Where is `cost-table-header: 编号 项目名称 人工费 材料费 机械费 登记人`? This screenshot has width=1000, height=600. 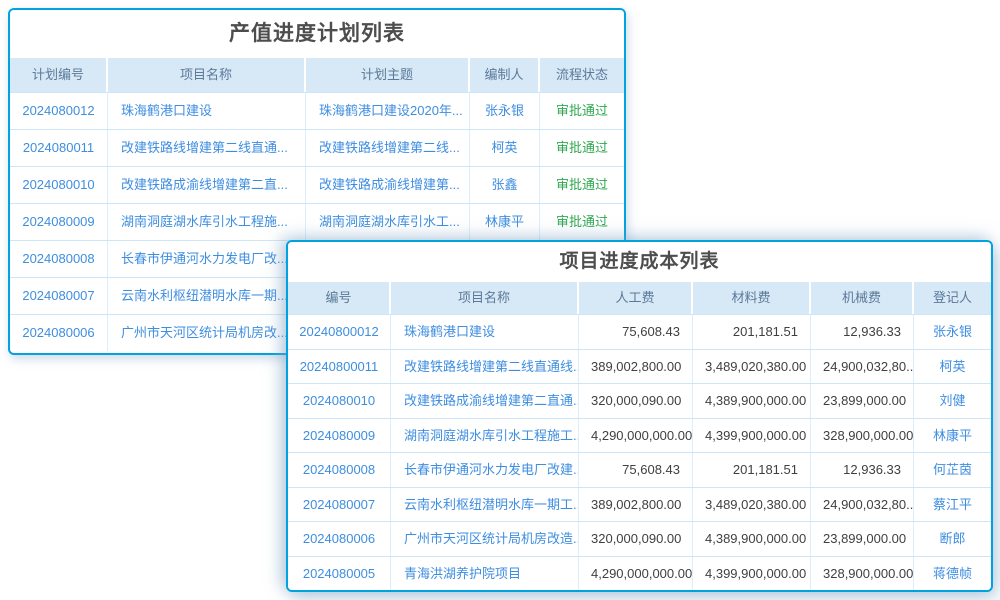
cost-table-header: 编号 项目名称 人工费 材料费 机械费 登记人 is located at coordinates (639, 298).